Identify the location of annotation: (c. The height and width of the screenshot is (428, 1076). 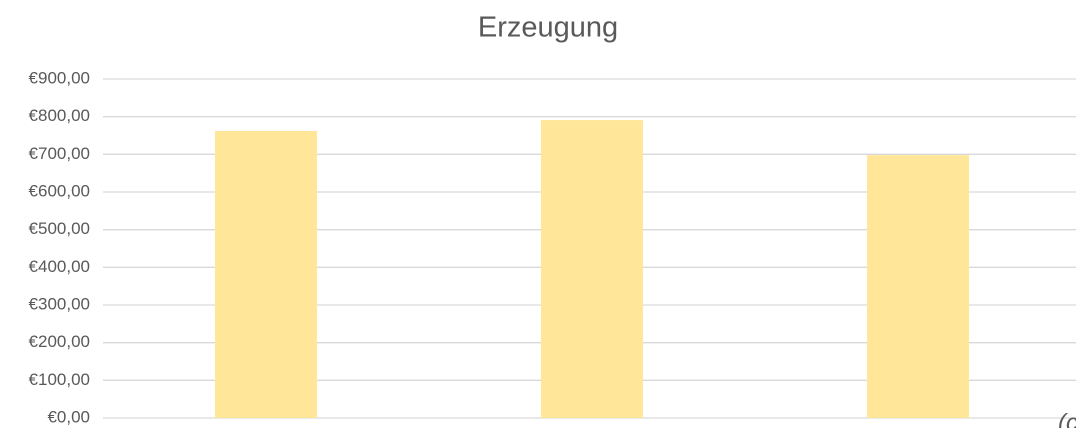
(1067, 418).